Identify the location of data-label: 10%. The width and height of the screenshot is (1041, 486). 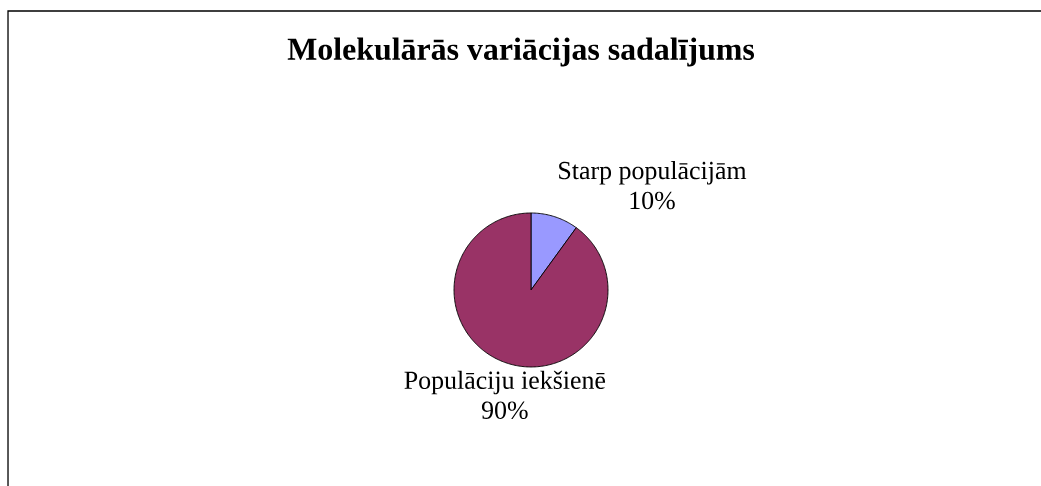
(652, 200).